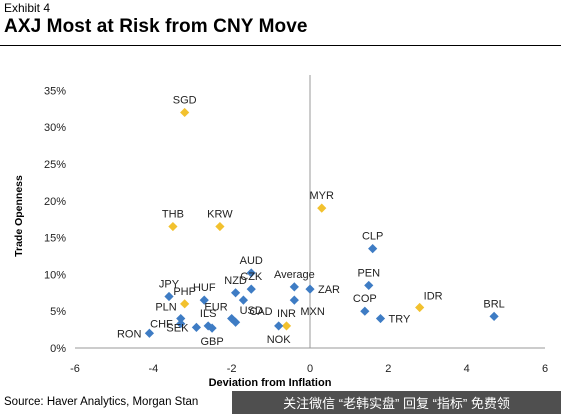 The width and height of the screenshot is (561, 414). What do you see at coordinates (55, 239) in the screenshot?
I see `y-tick-label: 15%` at bounding box center [55, 239].